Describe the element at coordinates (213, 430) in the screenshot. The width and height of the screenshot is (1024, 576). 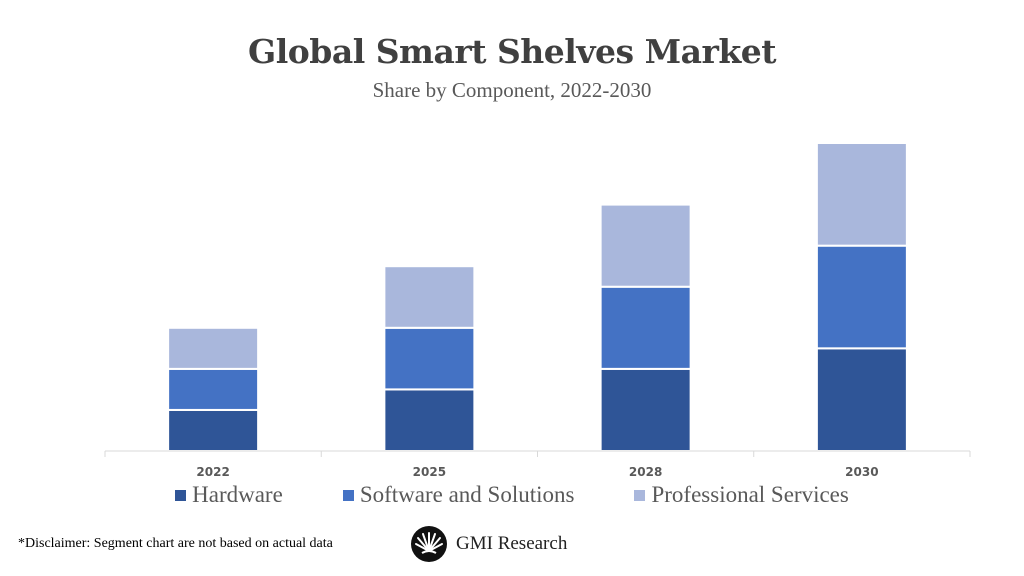
I see `bar-segment-2022-hardware` at that location.